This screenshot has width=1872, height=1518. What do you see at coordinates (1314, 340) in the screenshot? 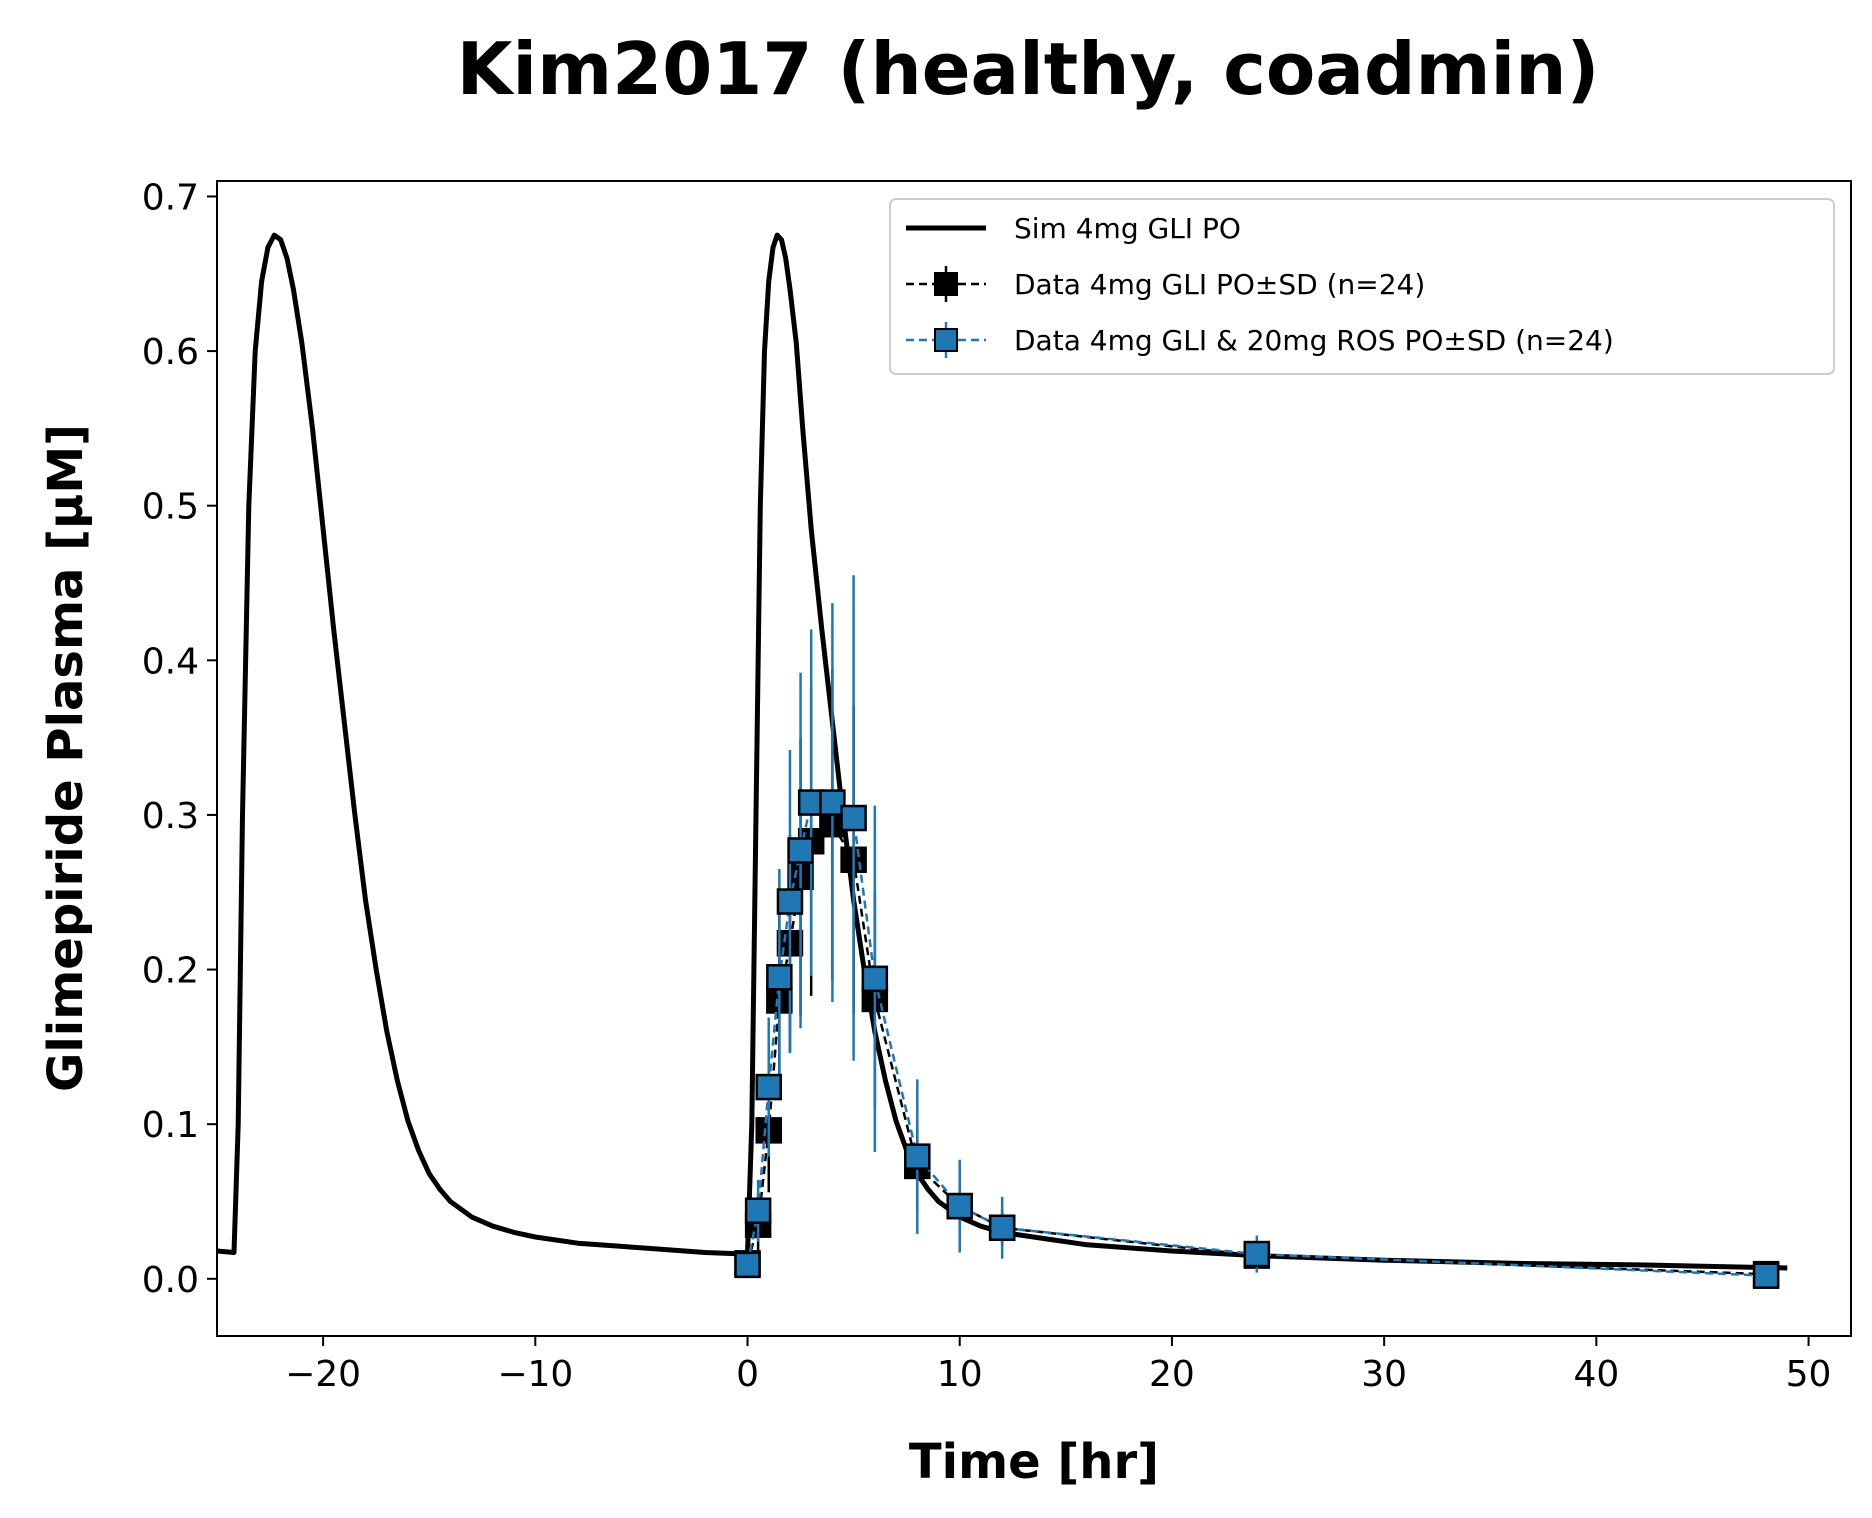
I see `legend-label-ros: Data 4mg GLI & 20mg ROS PO±SD (n=24)` at bounding box center [1314, 340].